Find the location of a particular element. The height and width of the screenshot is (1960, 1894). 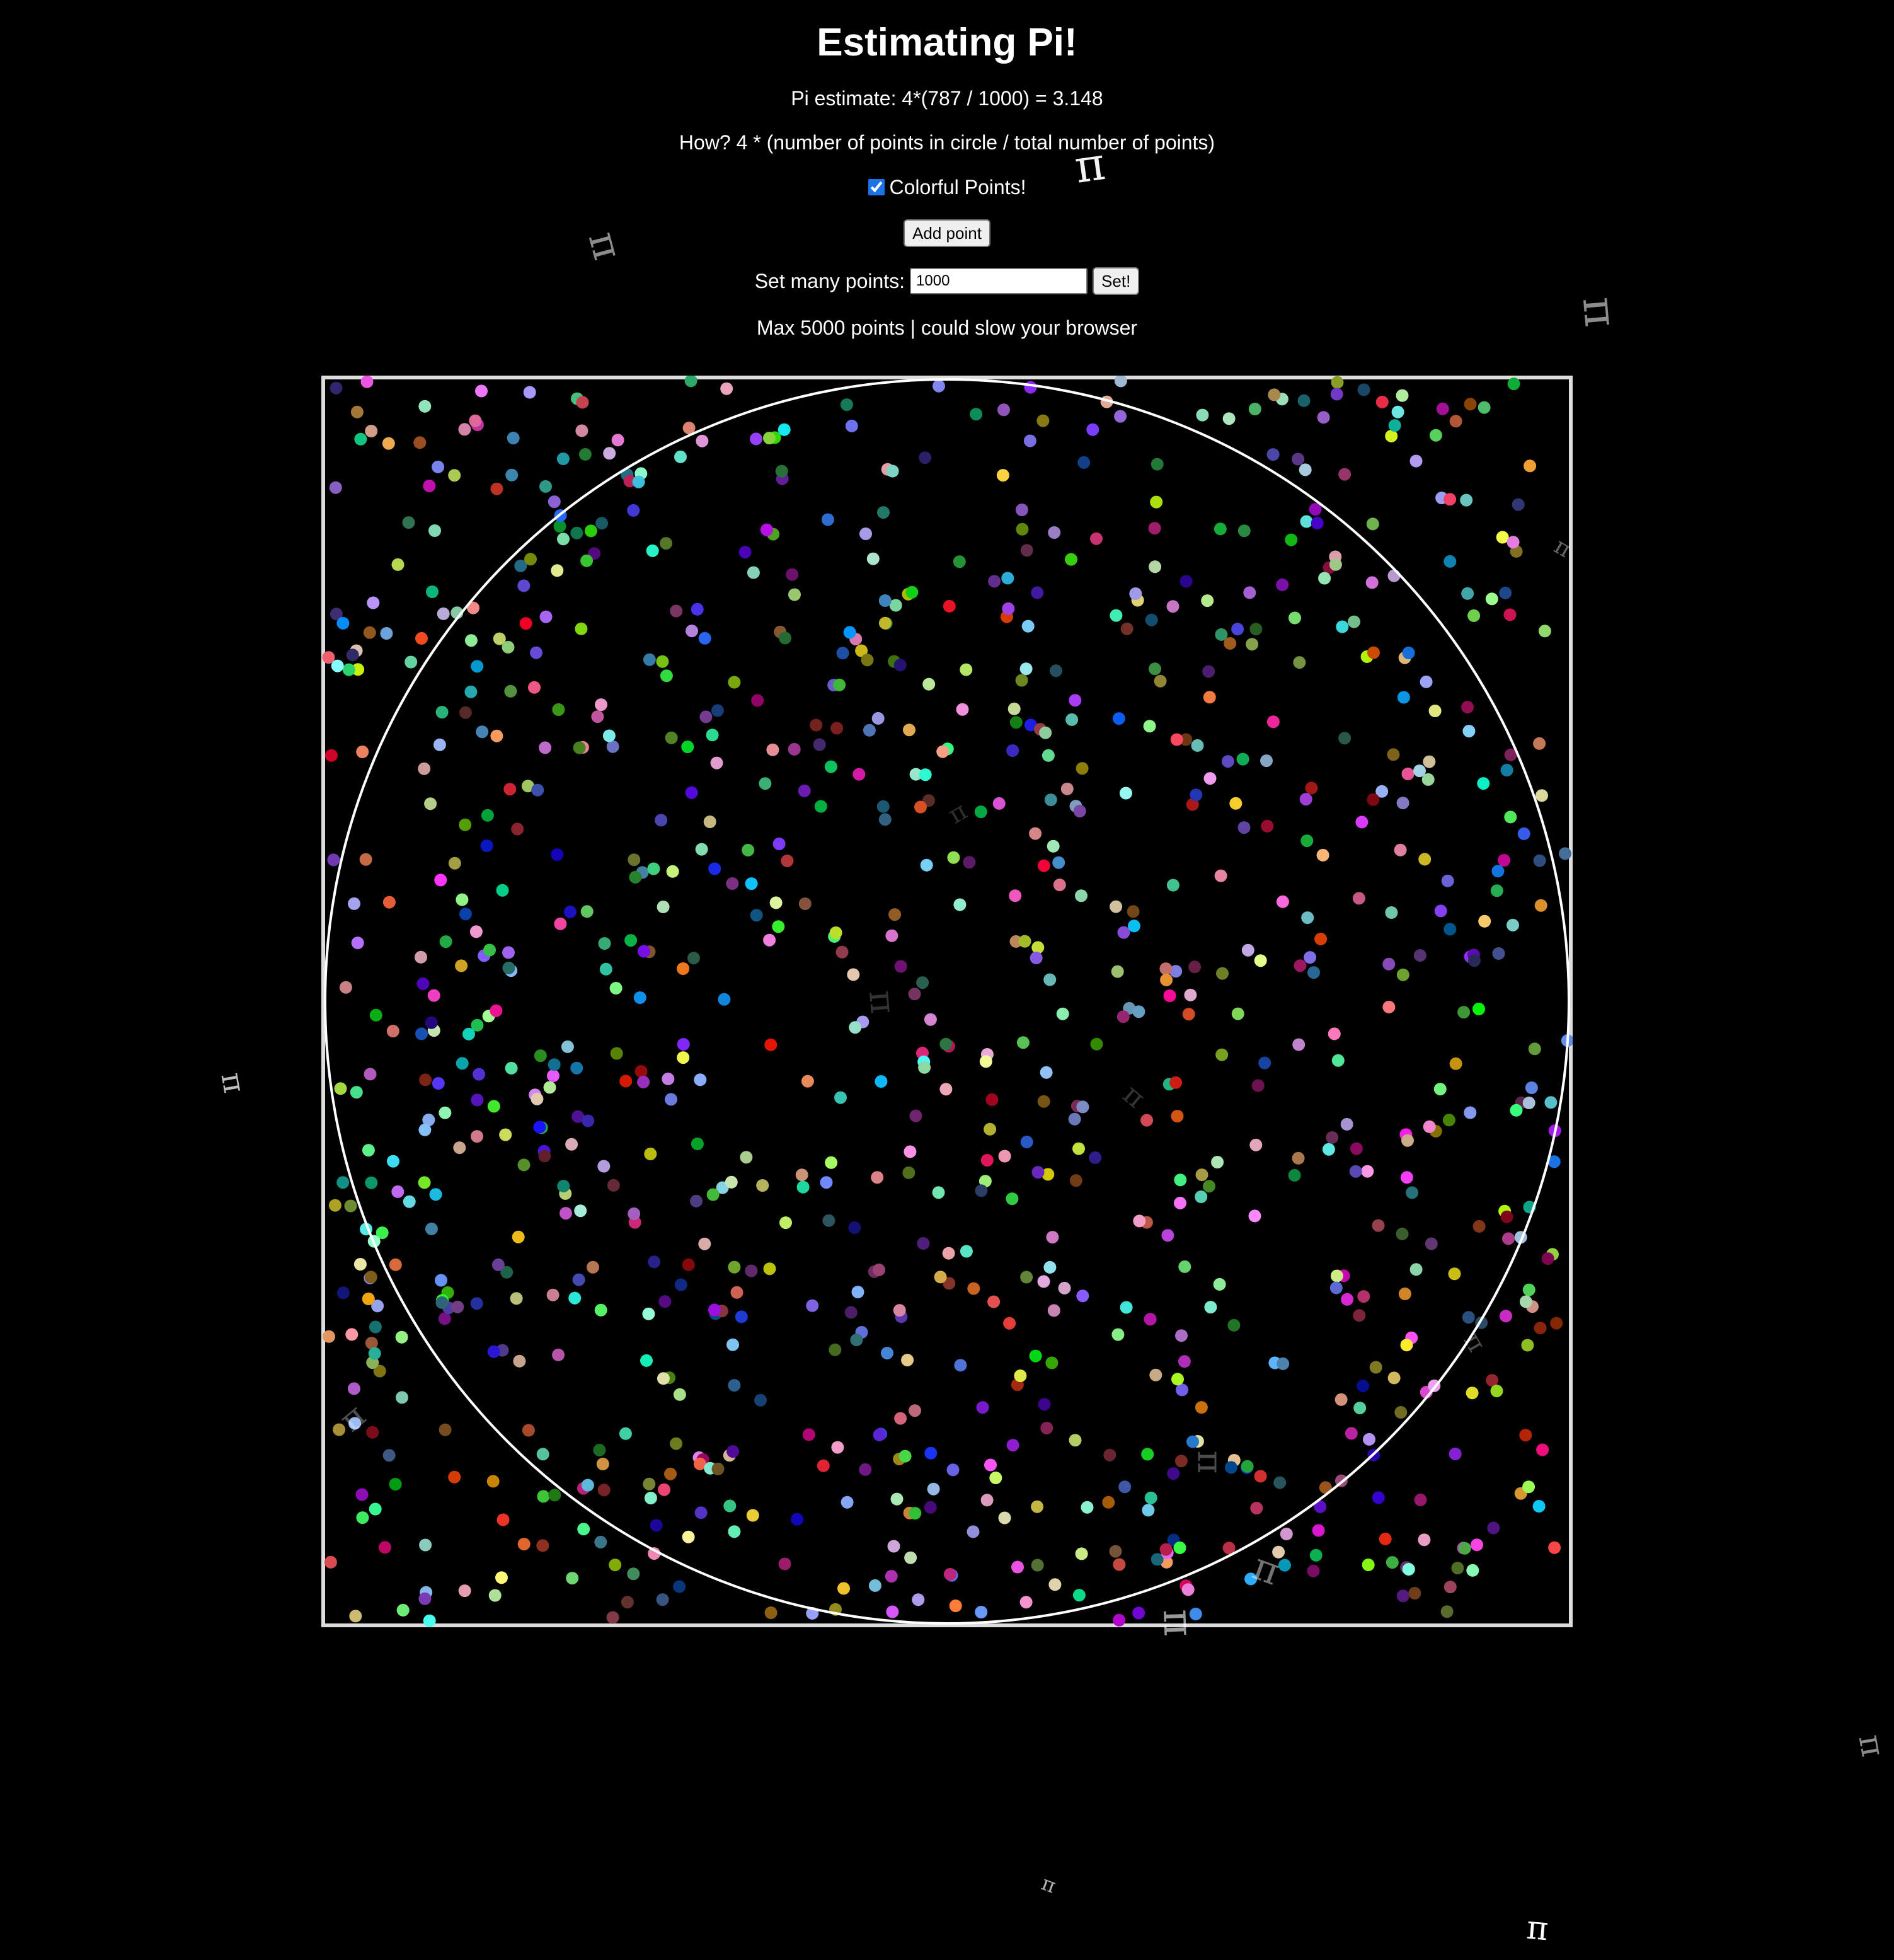

add-point-button: Add point is located at coordinates (947, 233).